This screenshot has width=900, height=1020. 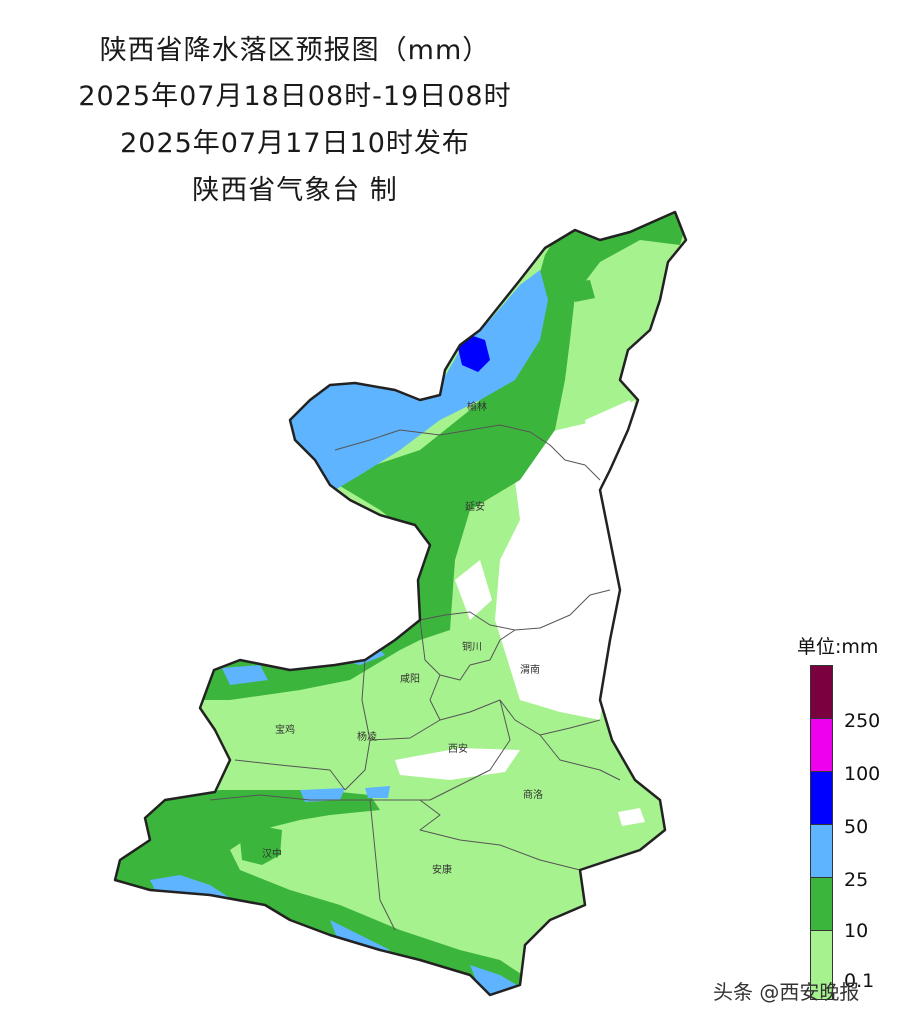 I want to click on legend-label-10: 10, so click(x=856, y=931).